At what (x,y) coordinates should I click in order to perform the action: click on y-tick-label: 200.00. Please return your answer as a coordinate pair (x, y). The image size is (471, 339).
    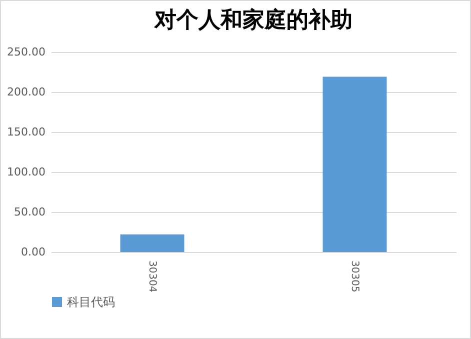
    Looking at the image, I should click on (26, 92).